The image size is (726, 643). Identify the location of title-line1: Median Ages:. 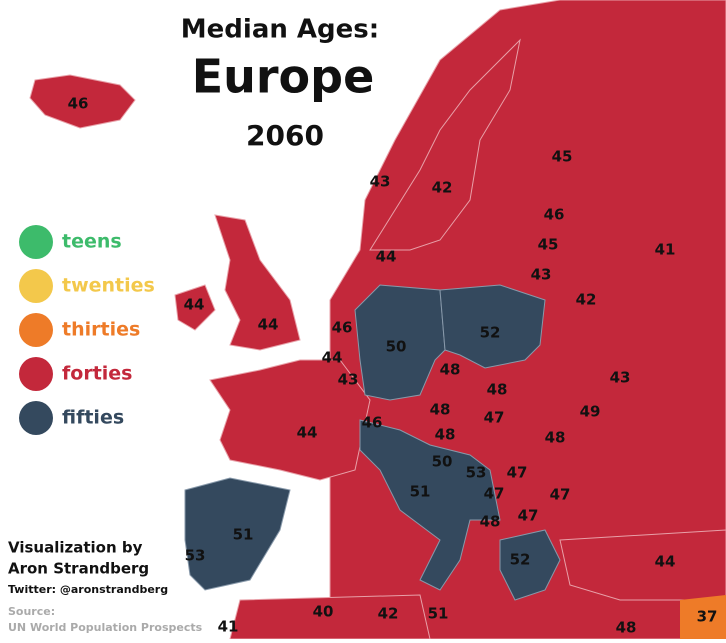
(280, 30).